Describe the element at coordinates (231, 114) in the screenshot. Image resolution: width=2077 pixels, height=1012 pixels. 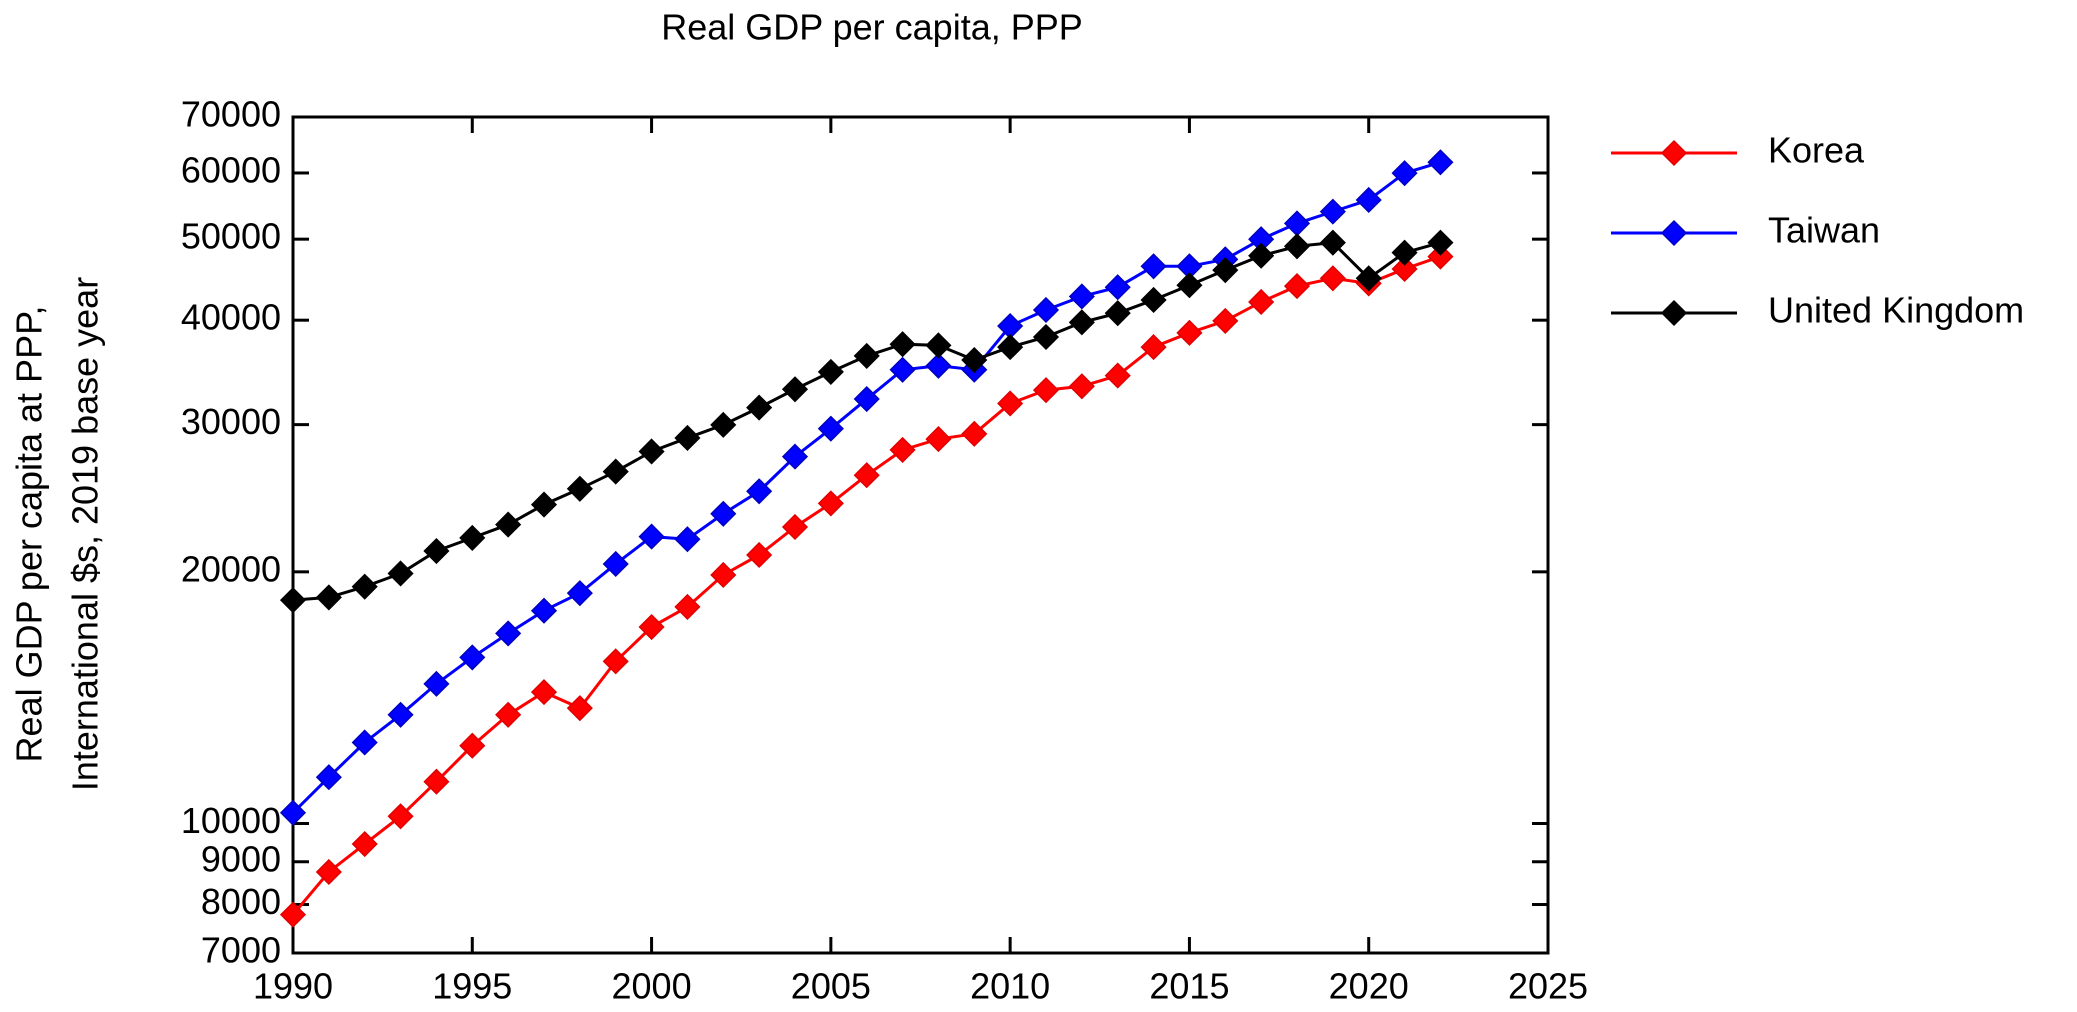
I see `y-tick-label: 70000` at that location.